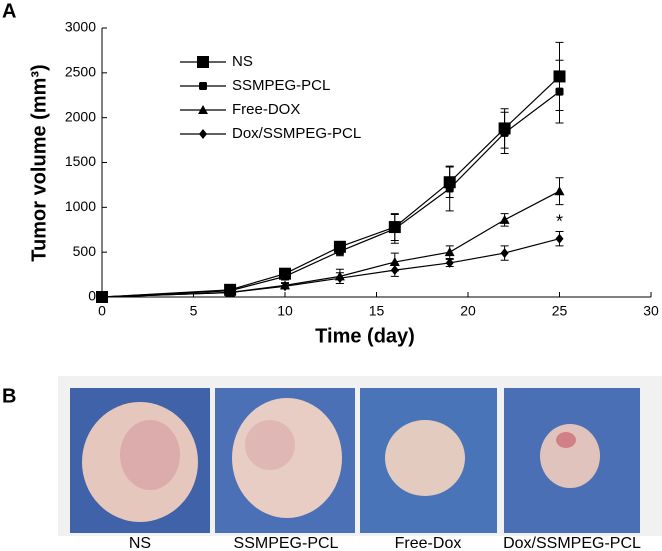  I want to click on y-tick-label: 0, so click(92, 296).